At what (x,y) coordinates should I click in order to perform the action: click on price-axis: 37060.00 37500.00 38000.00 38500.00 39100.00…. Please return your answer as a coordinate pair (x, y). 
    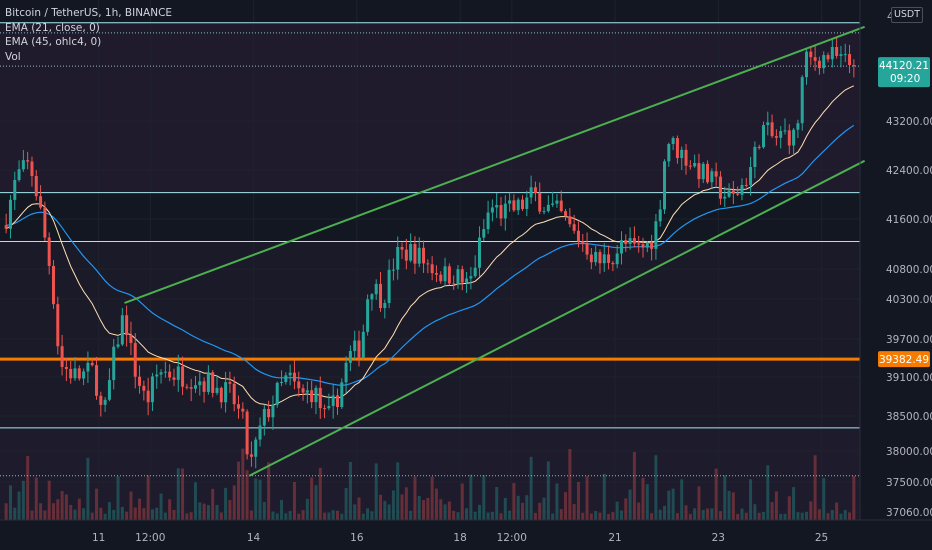
    Looking at the image, I should click on (895, 260).